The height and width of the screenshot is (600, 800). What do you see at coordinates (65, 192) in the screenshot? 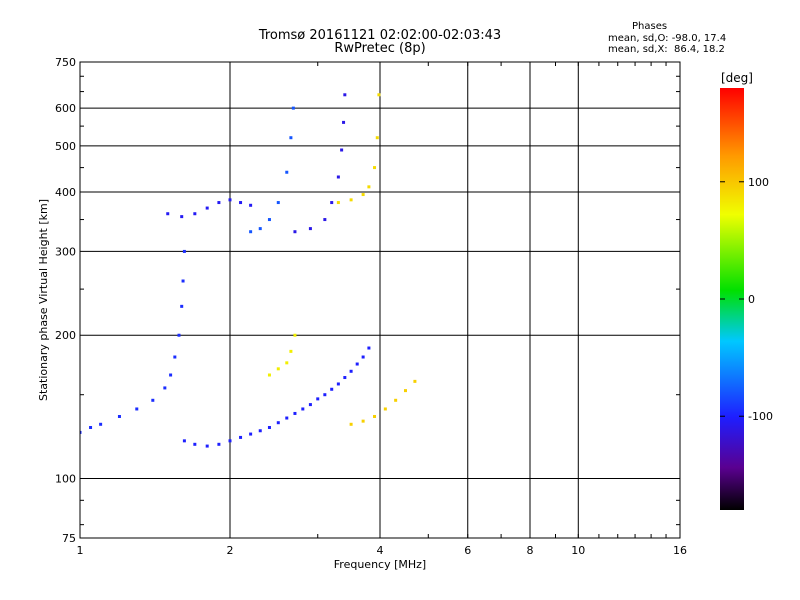
I see `y-tick-label: 400` at bounding box center [65, 192].